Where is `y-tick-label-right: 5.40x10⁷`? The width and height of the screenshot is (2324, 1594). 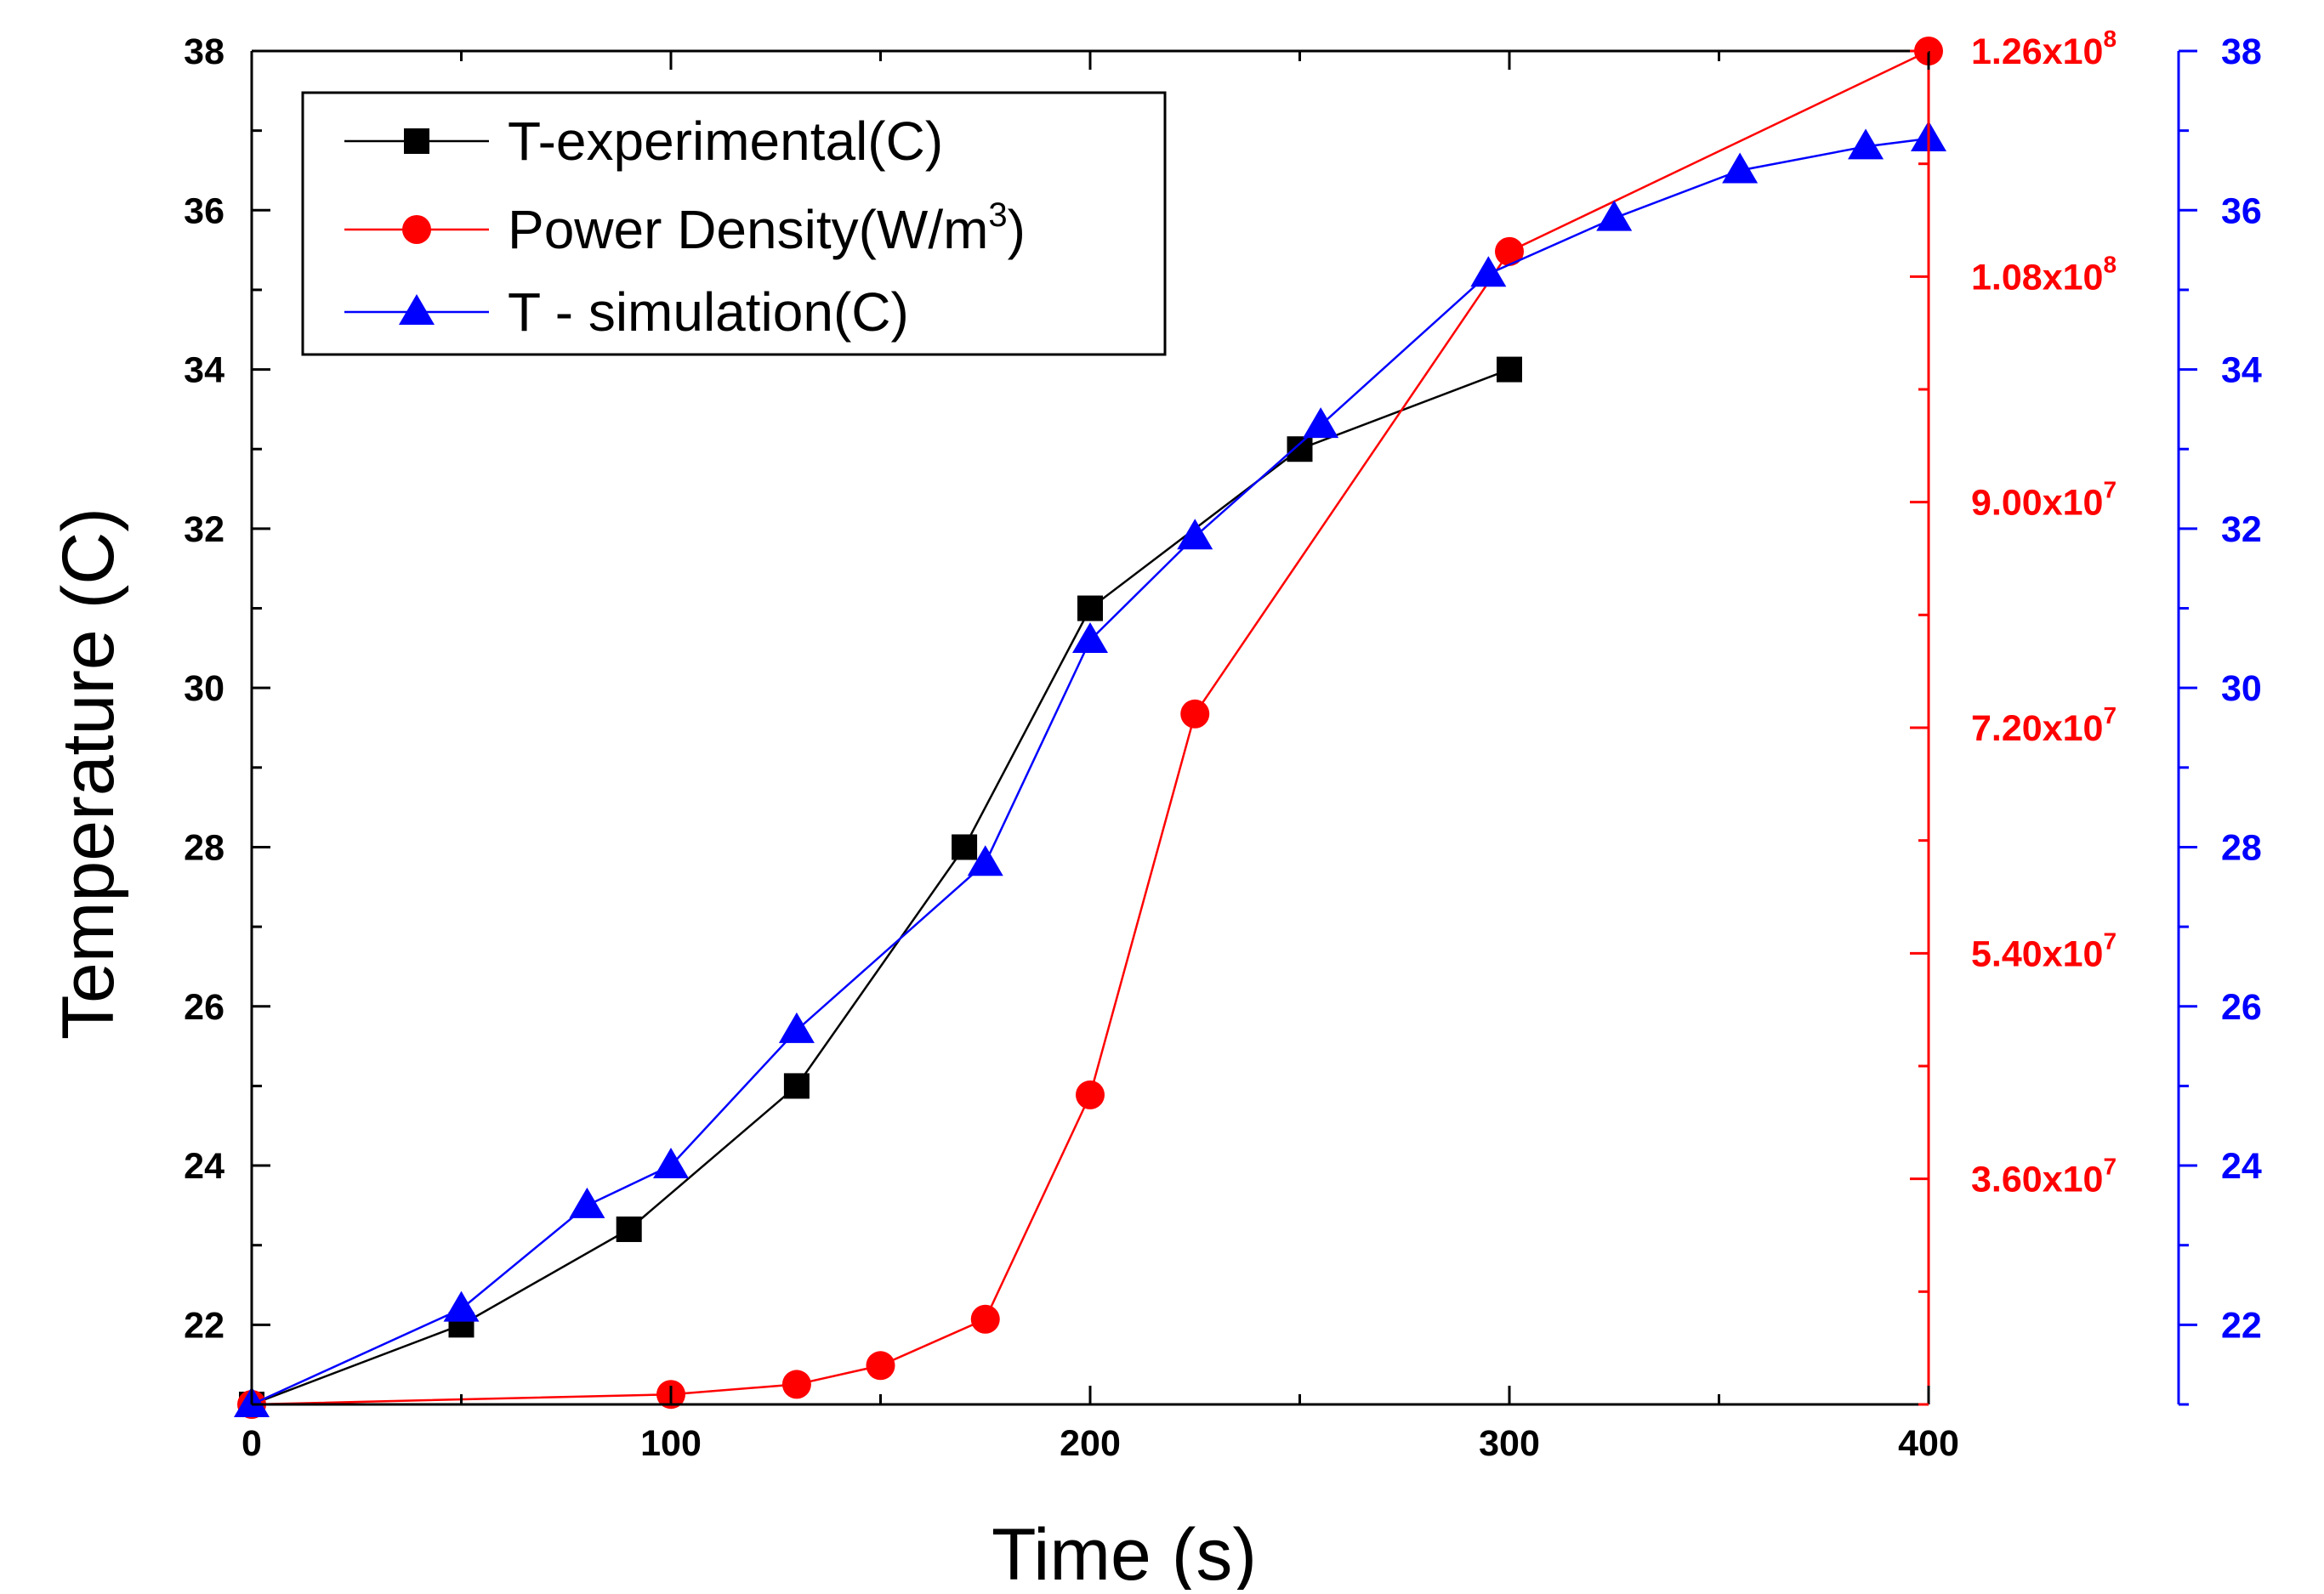
y-tick-label-right: 5.40x10⁷ is located at coordinates (2044, 950).